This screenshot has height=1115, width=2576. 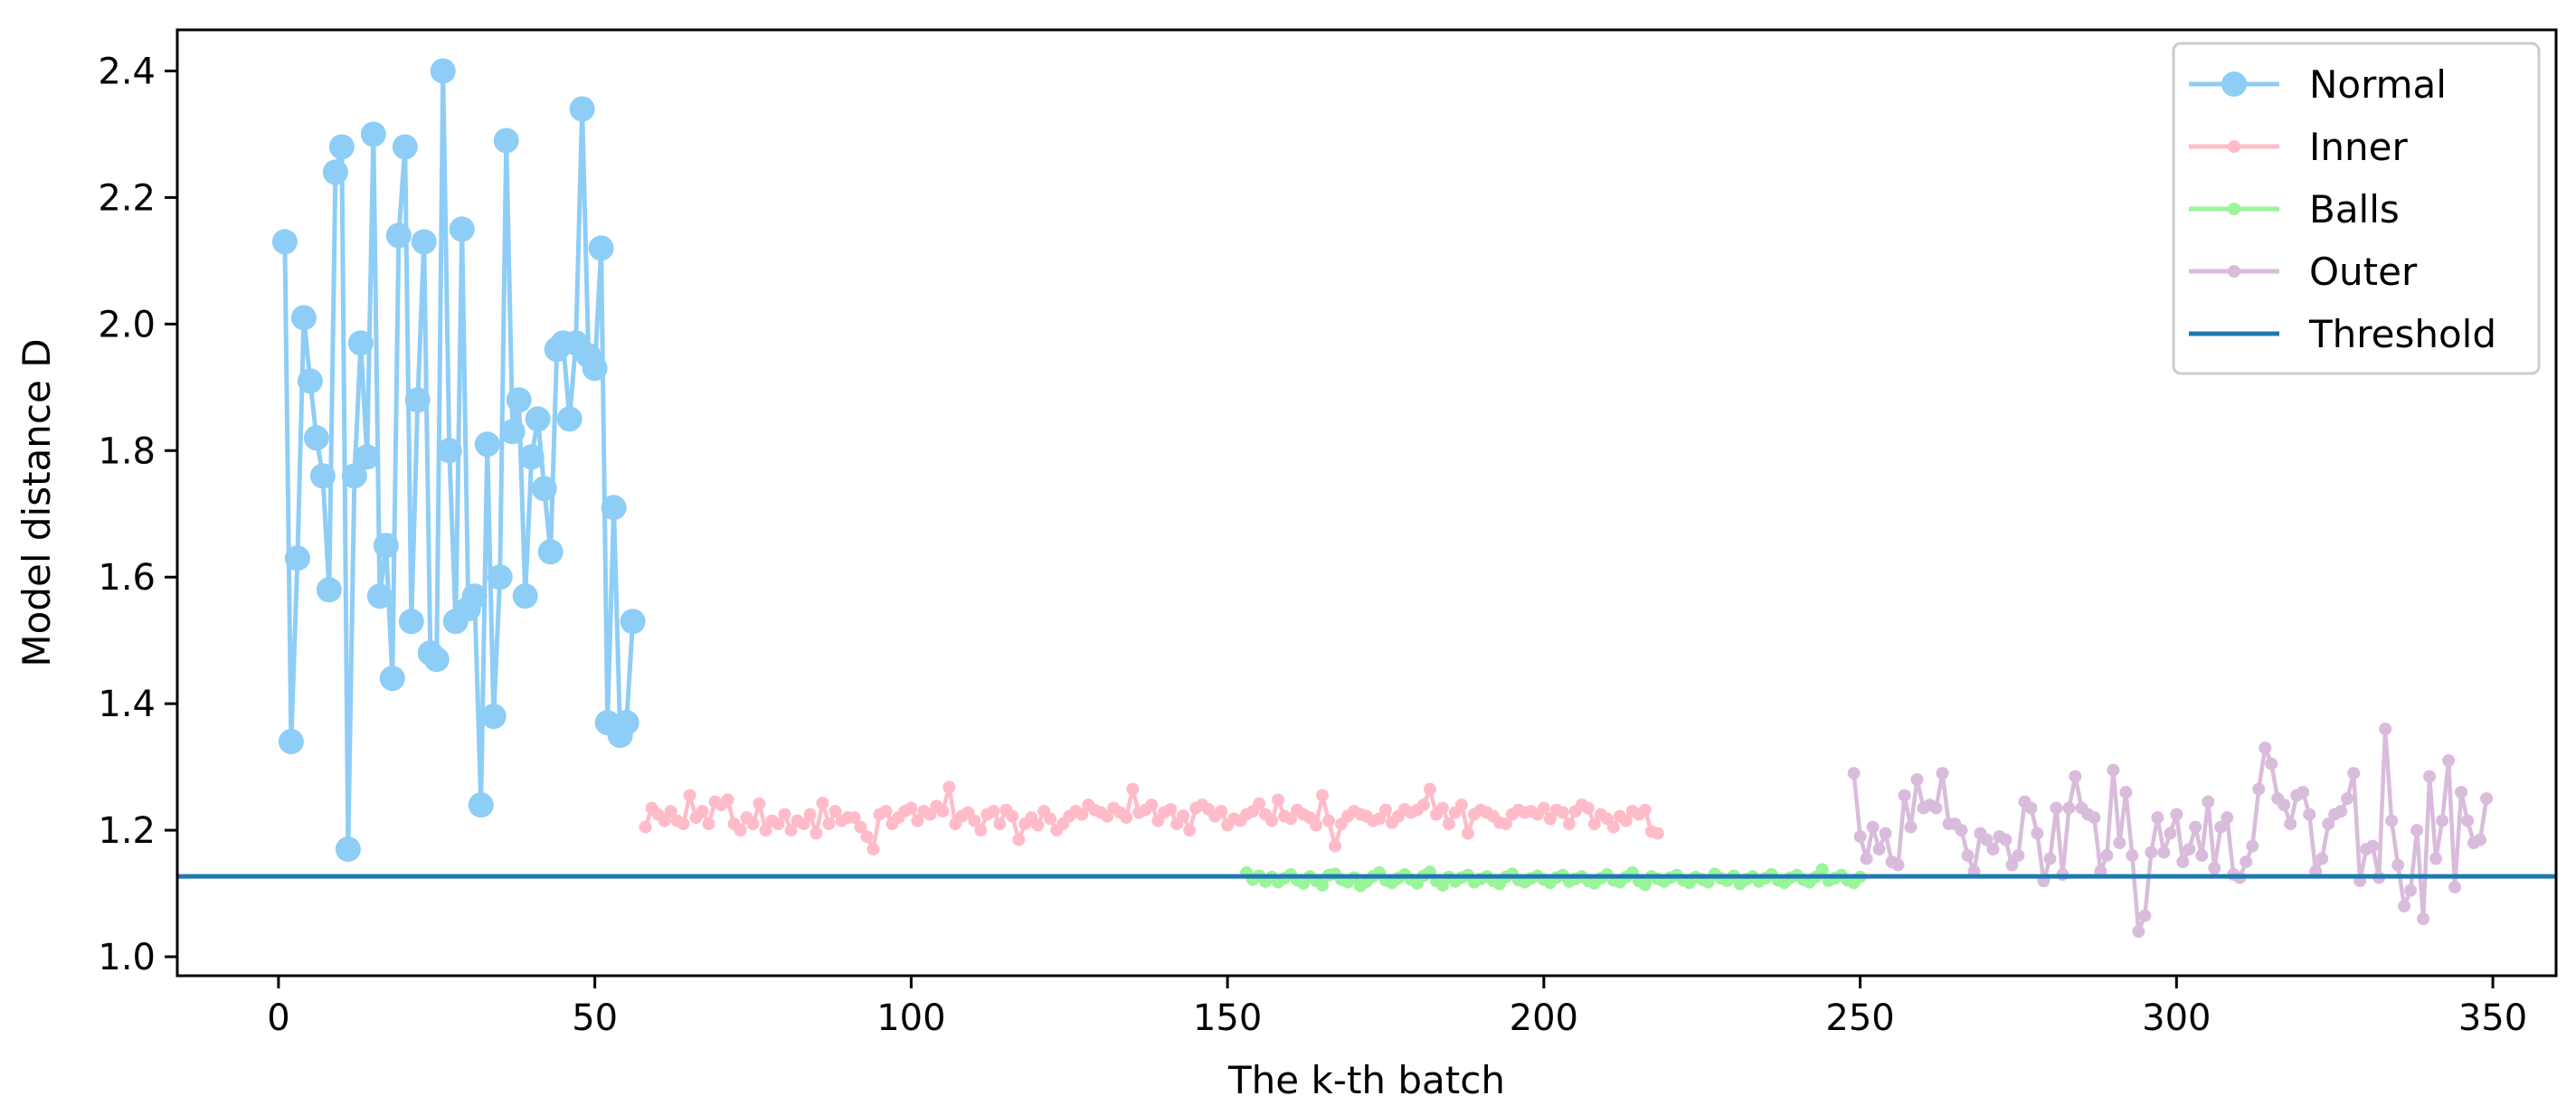 I want to click on x-tick-label: 150, so click(x=1228, y=1018).